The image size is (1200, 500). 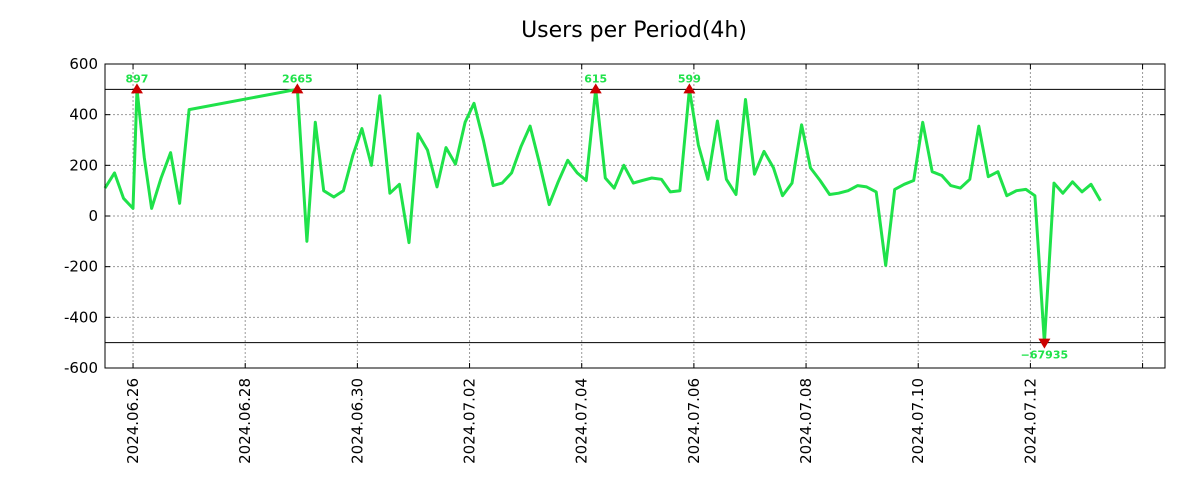 What do you see at coordinates (1044, 343) in the screenshot?
I see `clip-marker-down` at bounding box center [1044, 343].